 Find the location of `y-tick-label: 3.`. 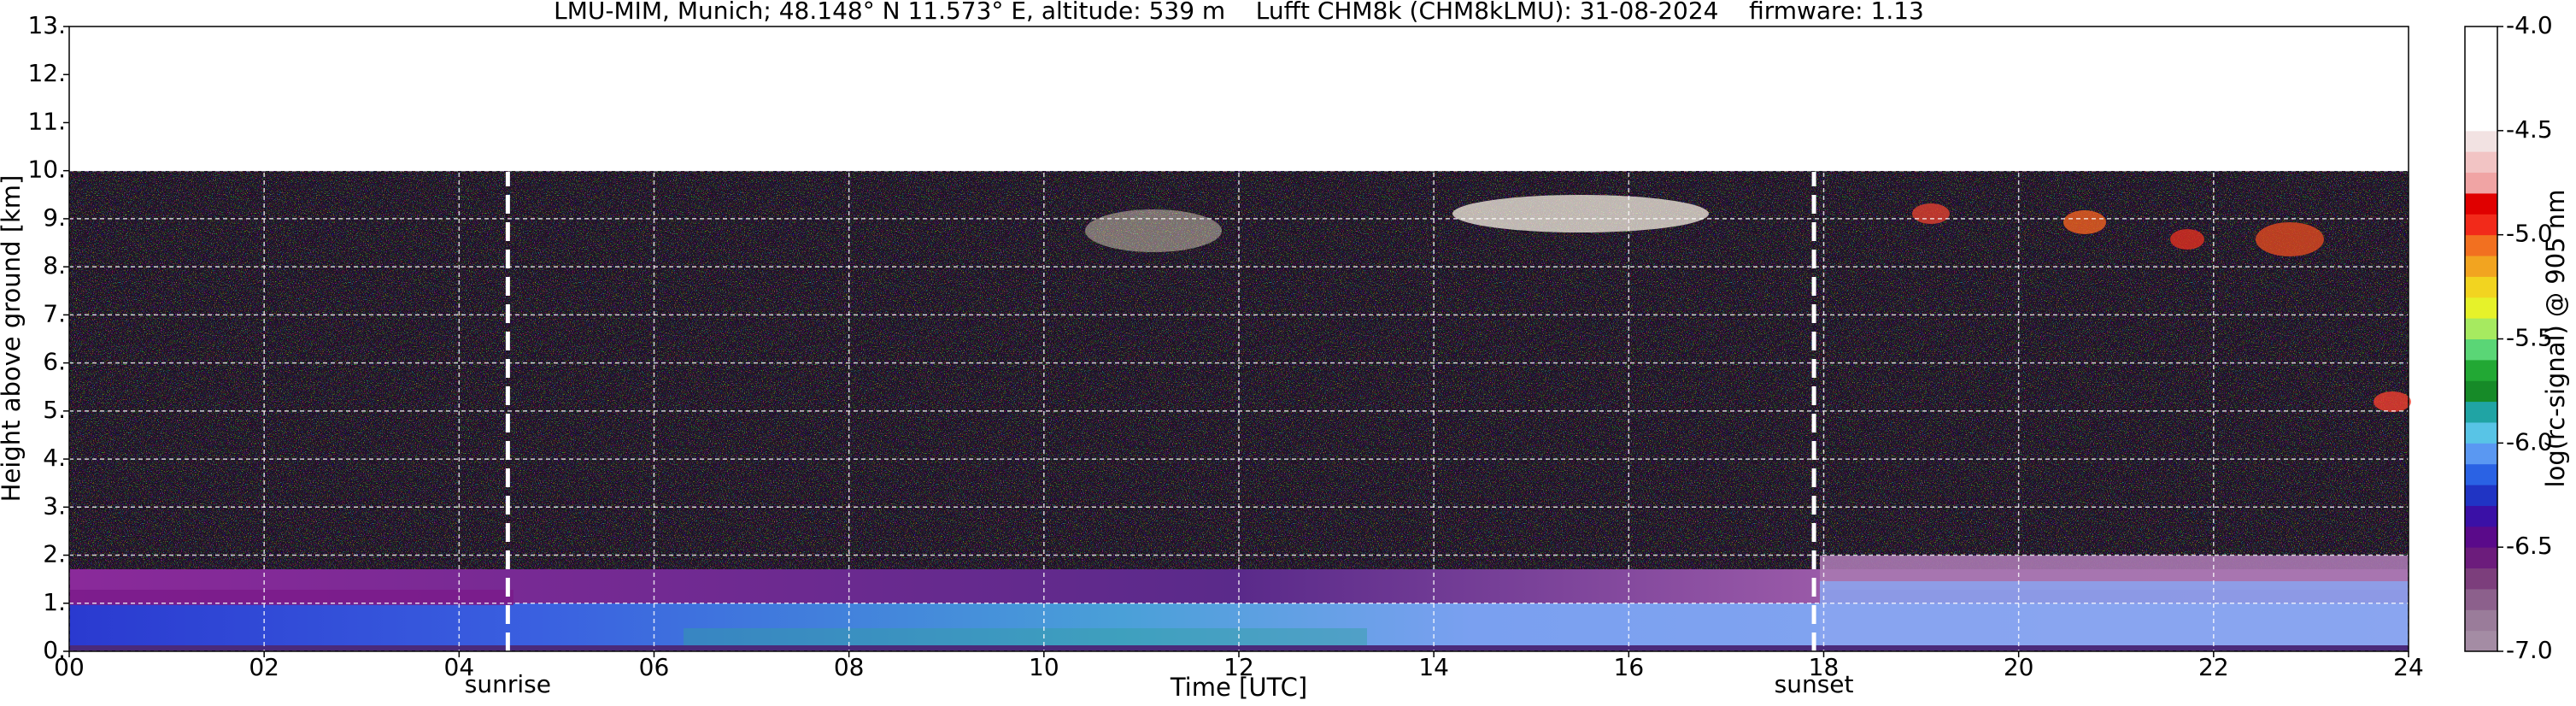

y-tick-label: 3. is located at coordinates (54, 505).